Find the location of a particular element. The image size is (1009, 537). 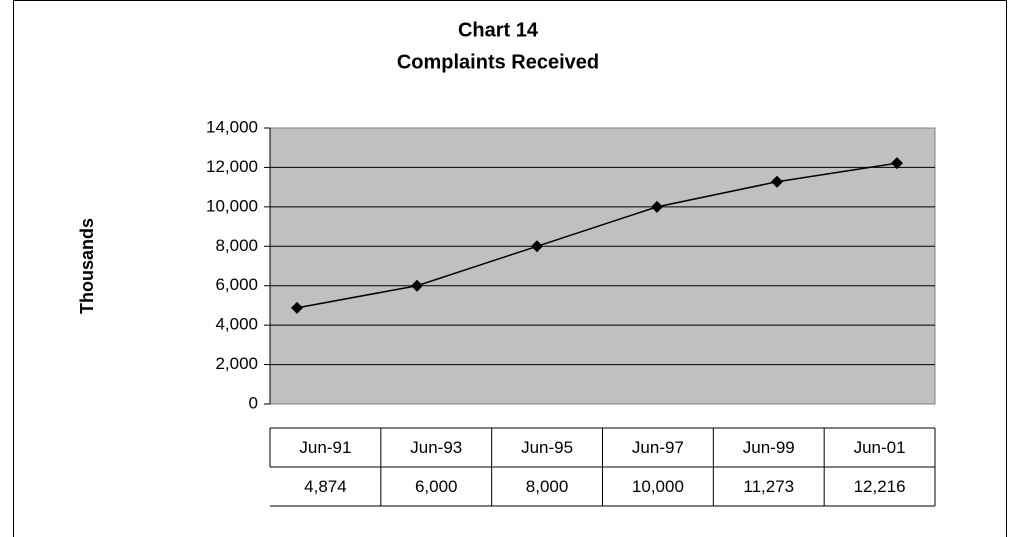

y-tick-label: 8,000 is located at coordinates (236, 245).